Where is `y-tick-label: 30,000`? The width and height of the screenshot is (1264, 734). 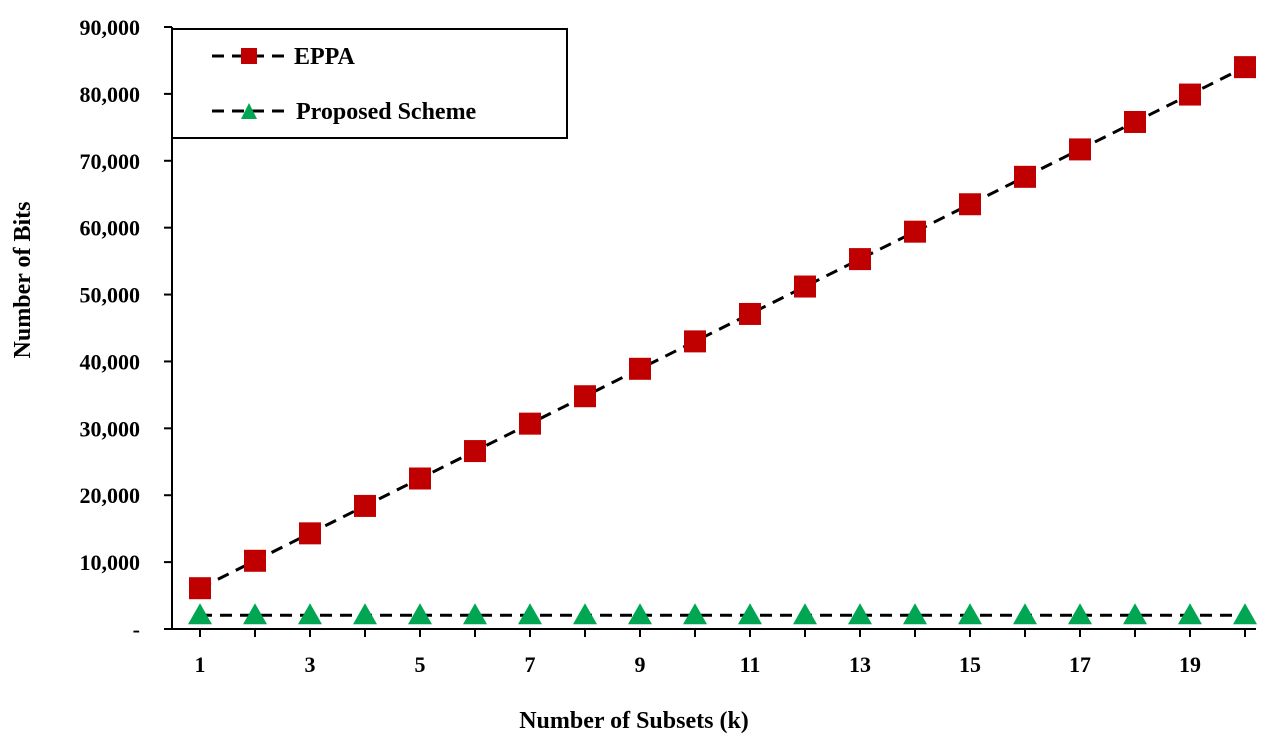 y-tick-label: 30,000 is located at coordinates (110, 428).